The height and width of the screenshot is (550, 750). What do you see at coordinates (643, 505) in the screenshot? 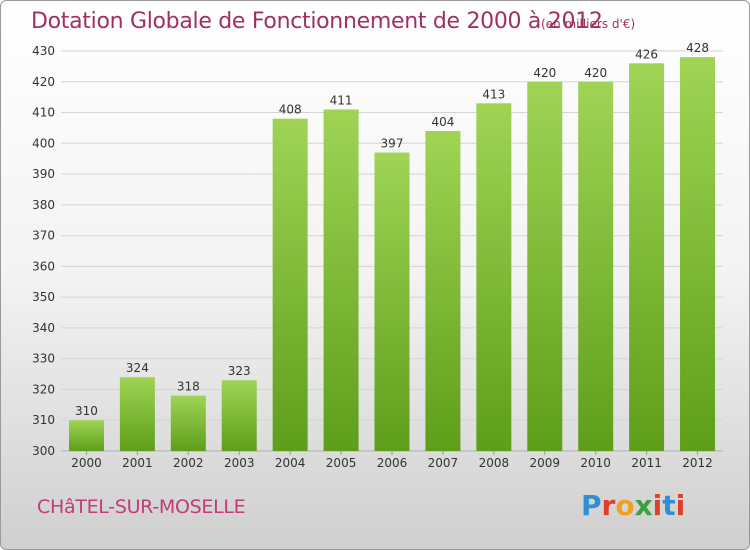
I see `brand-letter: x` at bounding box center [643, 505].